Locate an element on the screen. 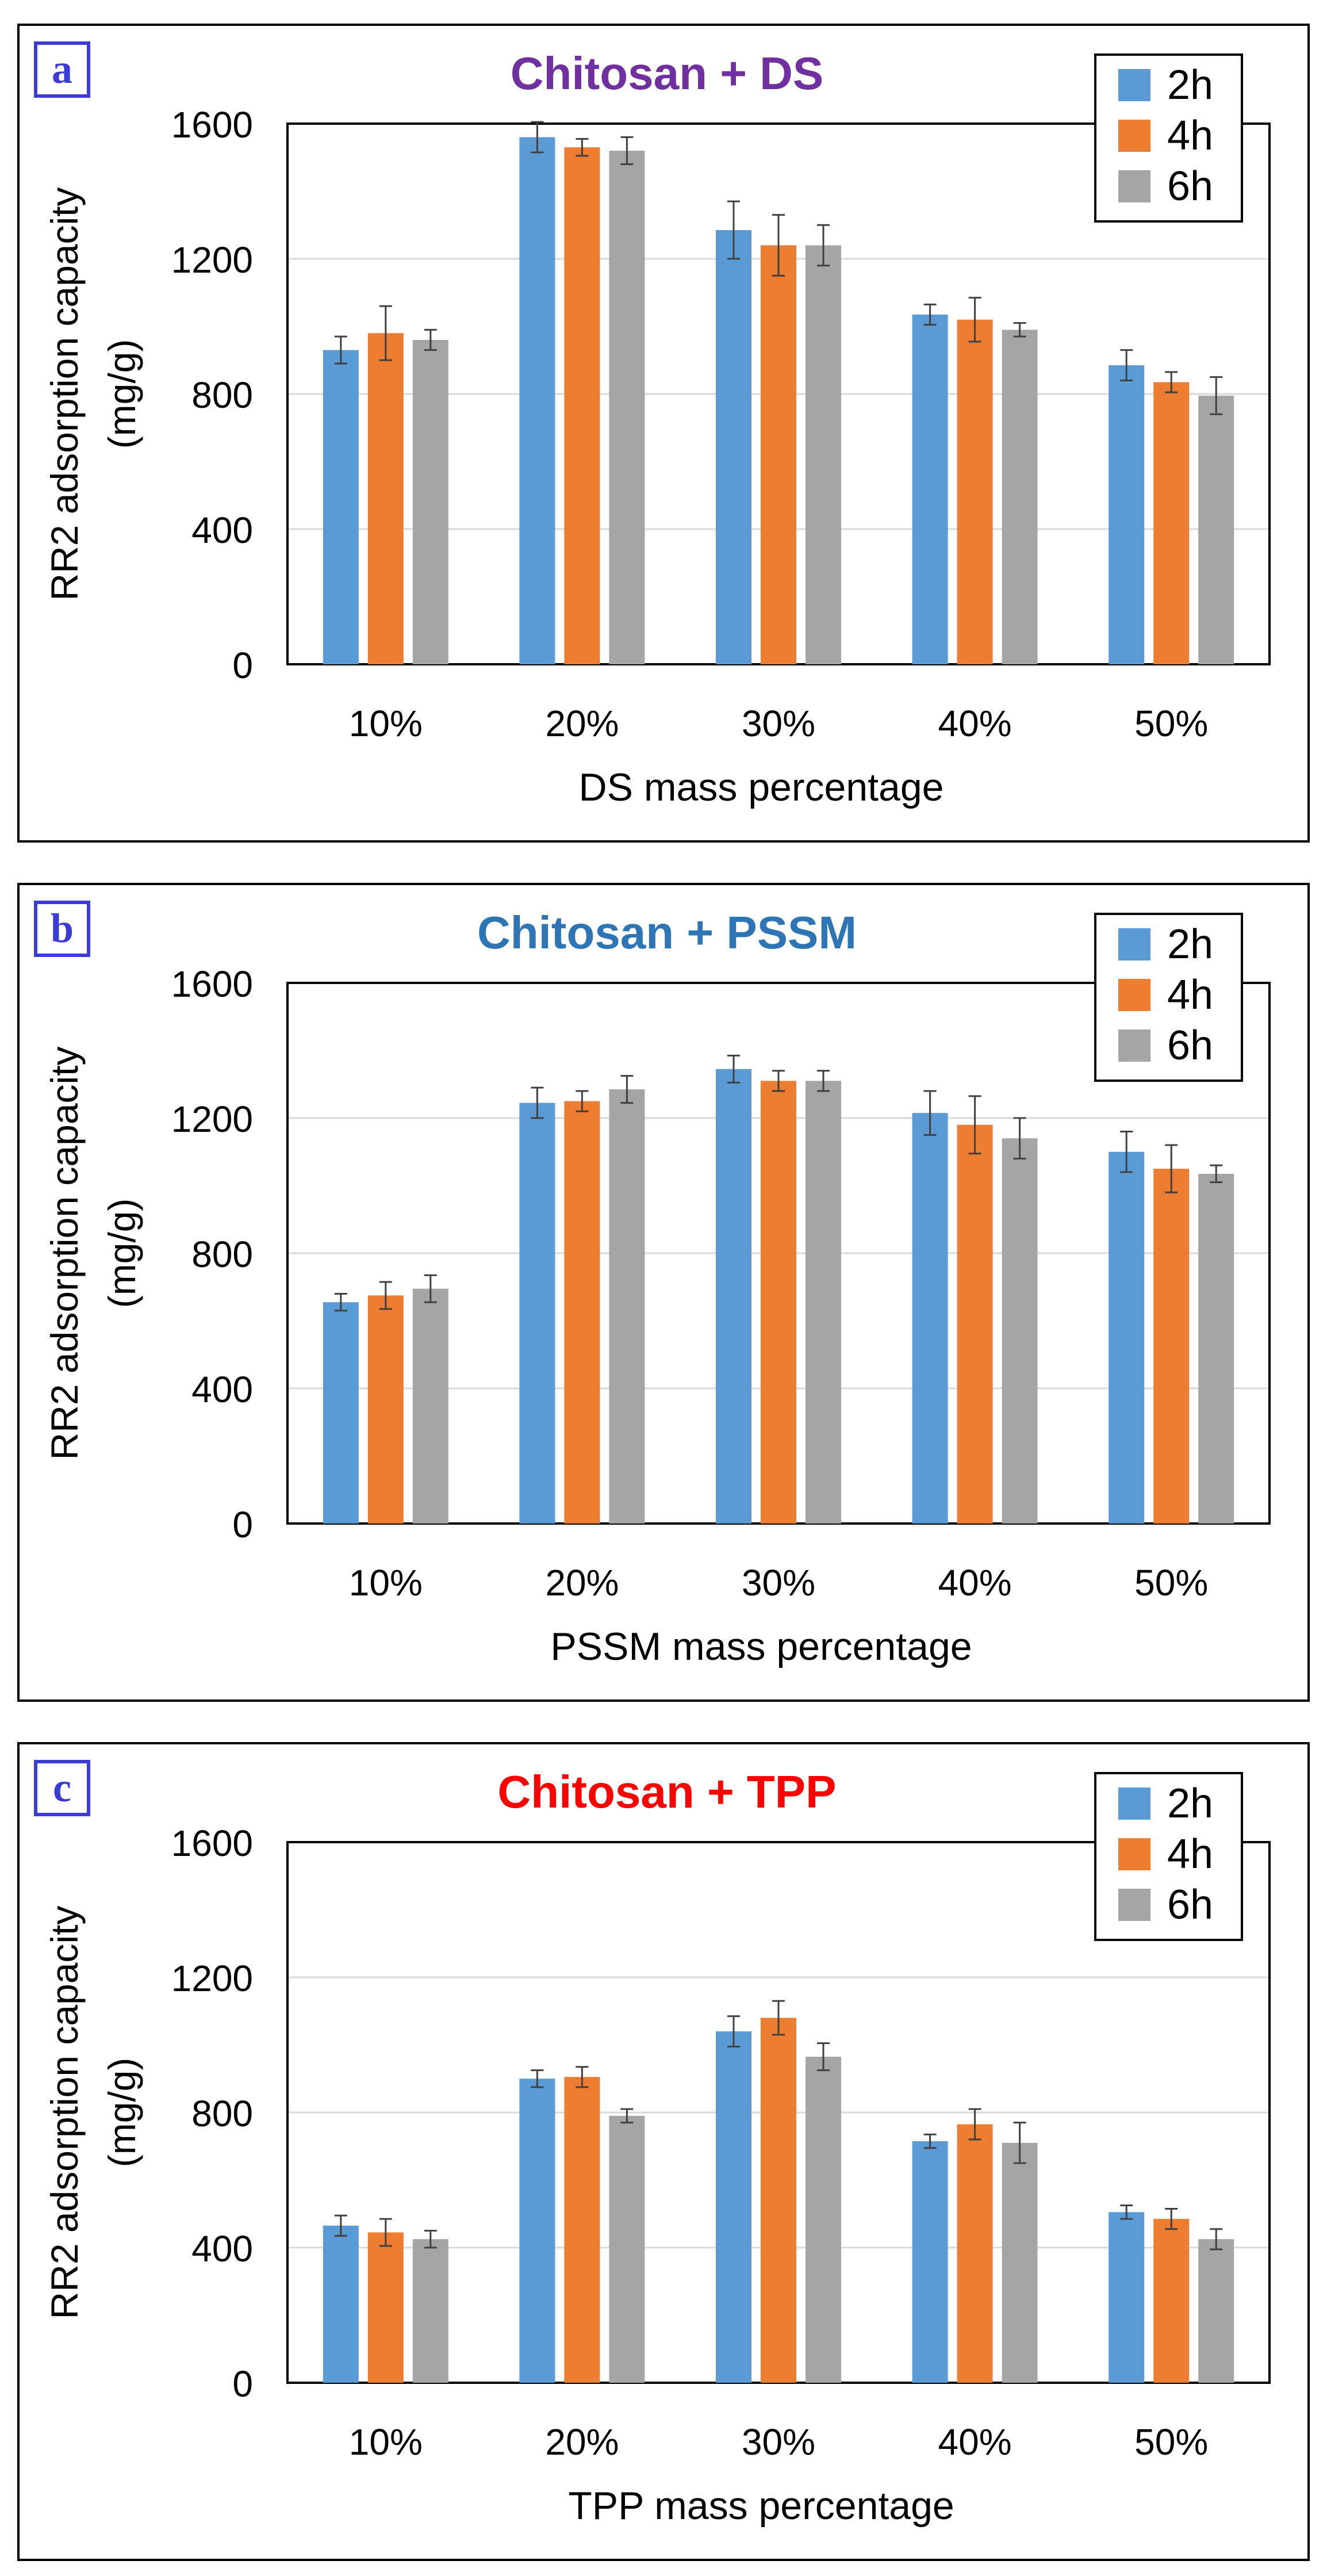 The height and width of the screenshot is (2576, 1327). chart-title: Chitosan + TPP is located at coordinates (667, 1791).